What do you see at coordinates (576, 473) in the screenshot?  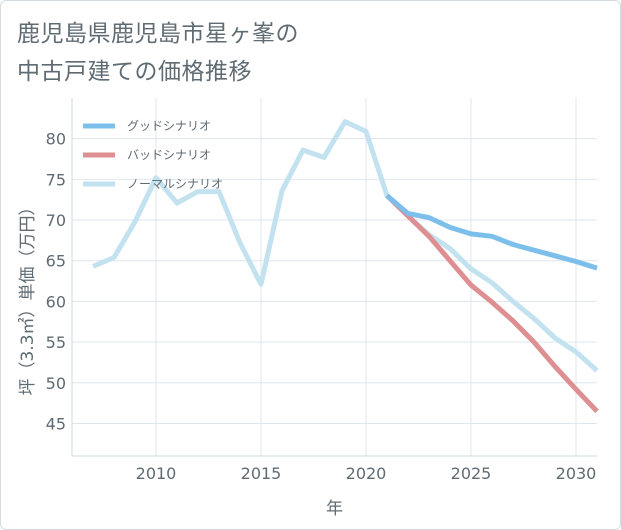 I see `x-tick-label: 2030` at bounding box center [576, 473].